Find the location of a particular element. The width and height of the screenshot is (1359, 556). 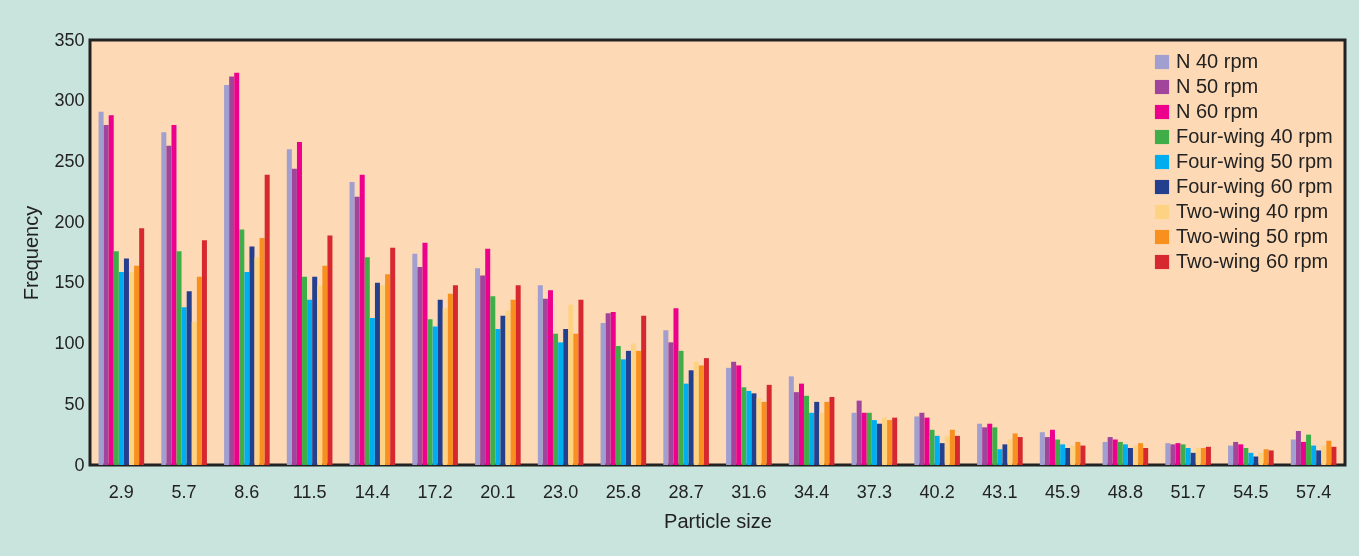

legend-label: Two-wing 50 rpm is located at coordinates (1252, 236).